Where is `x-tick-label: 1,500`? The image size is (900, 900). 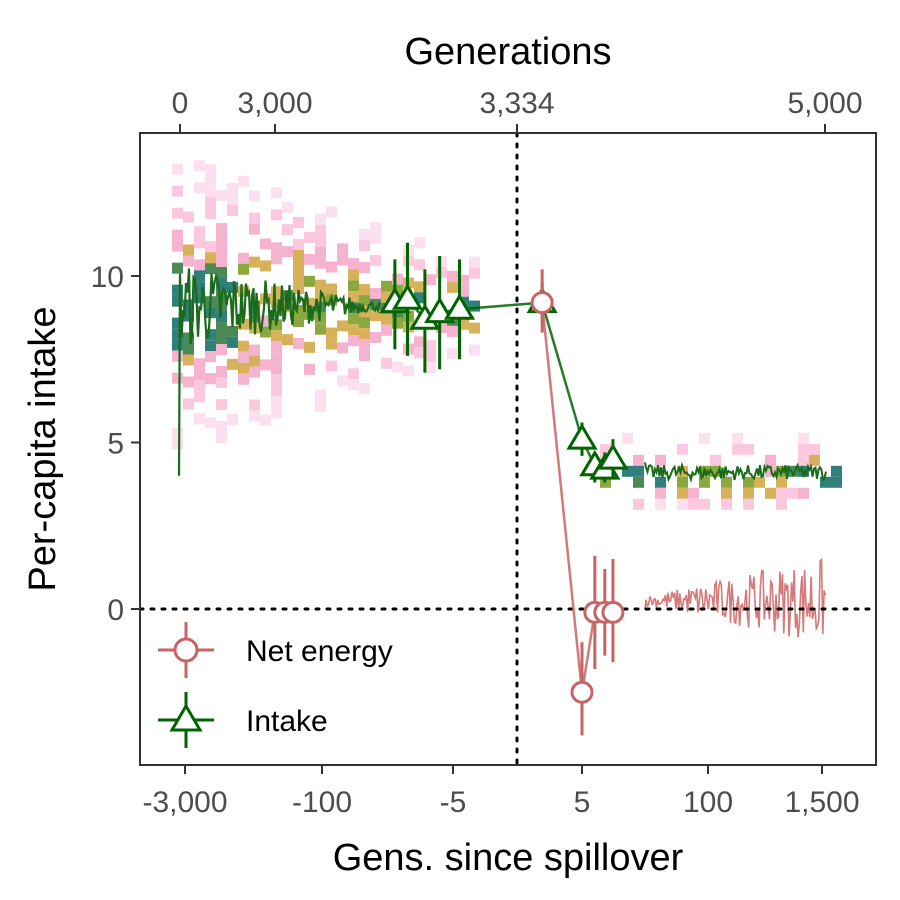 x-tick-label: 1,500 is located at coordinates (821, 802).